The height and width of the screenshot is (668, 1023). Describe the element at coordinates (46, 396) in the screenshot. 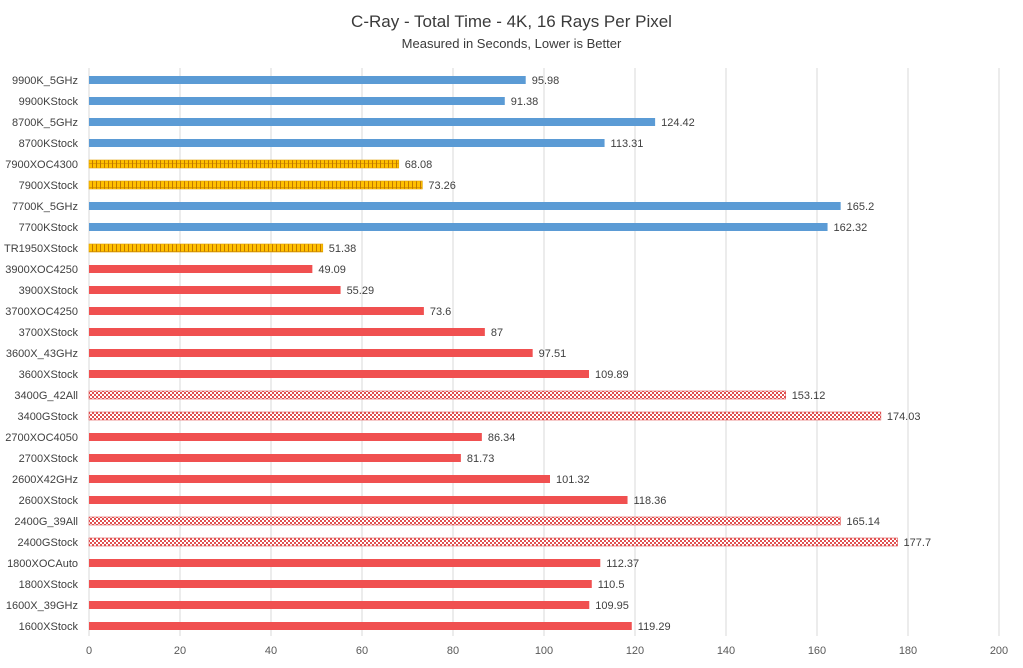

I see `category-label: 3400G_42All` at that location.